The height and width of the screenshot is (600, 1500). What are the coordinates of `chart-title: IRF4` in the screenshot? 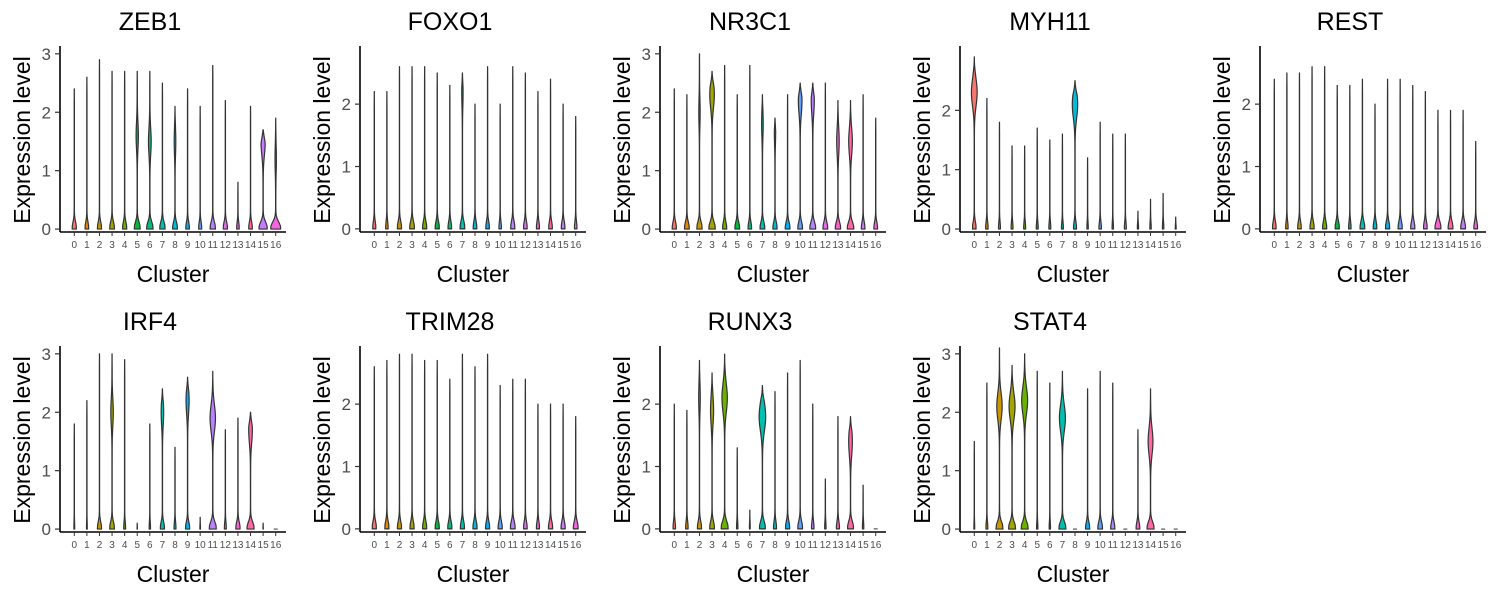 It's located at (150, 322).